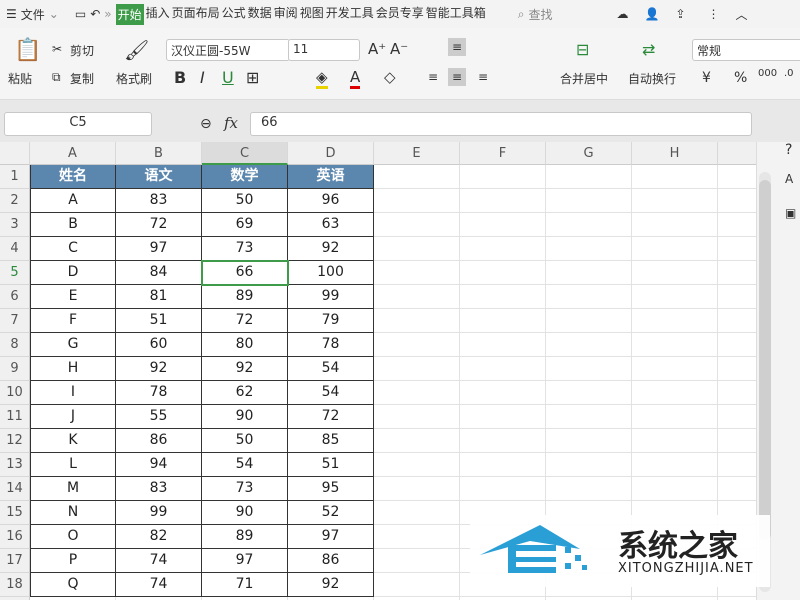 The height and width of the screenshot is (600, 800). Describe the element at coordinates (789, 73) in the screenshot. I see `decimal-icon: .0` at that location.